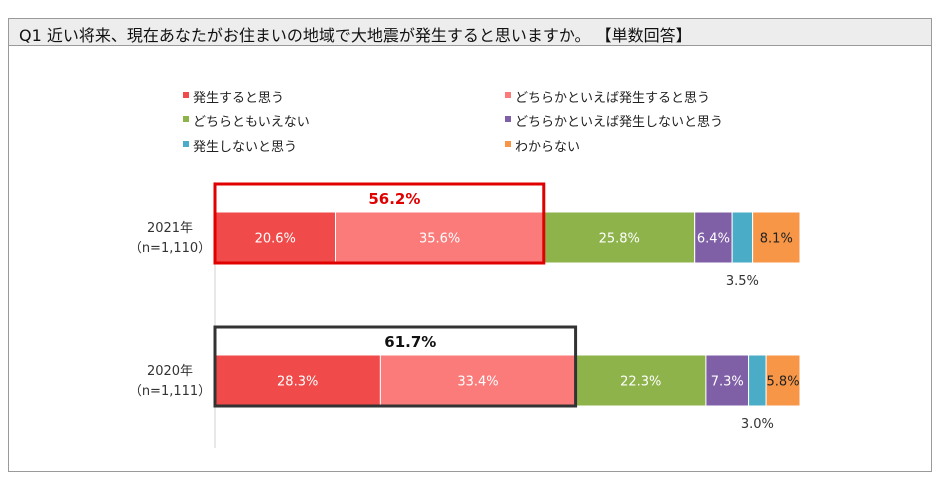 This screenshot has width=940, height=483. What do you see at coordinates (394, 199) in the screenshot?
I see `summary-label: 56.2%` at bounding box center [394, 199].